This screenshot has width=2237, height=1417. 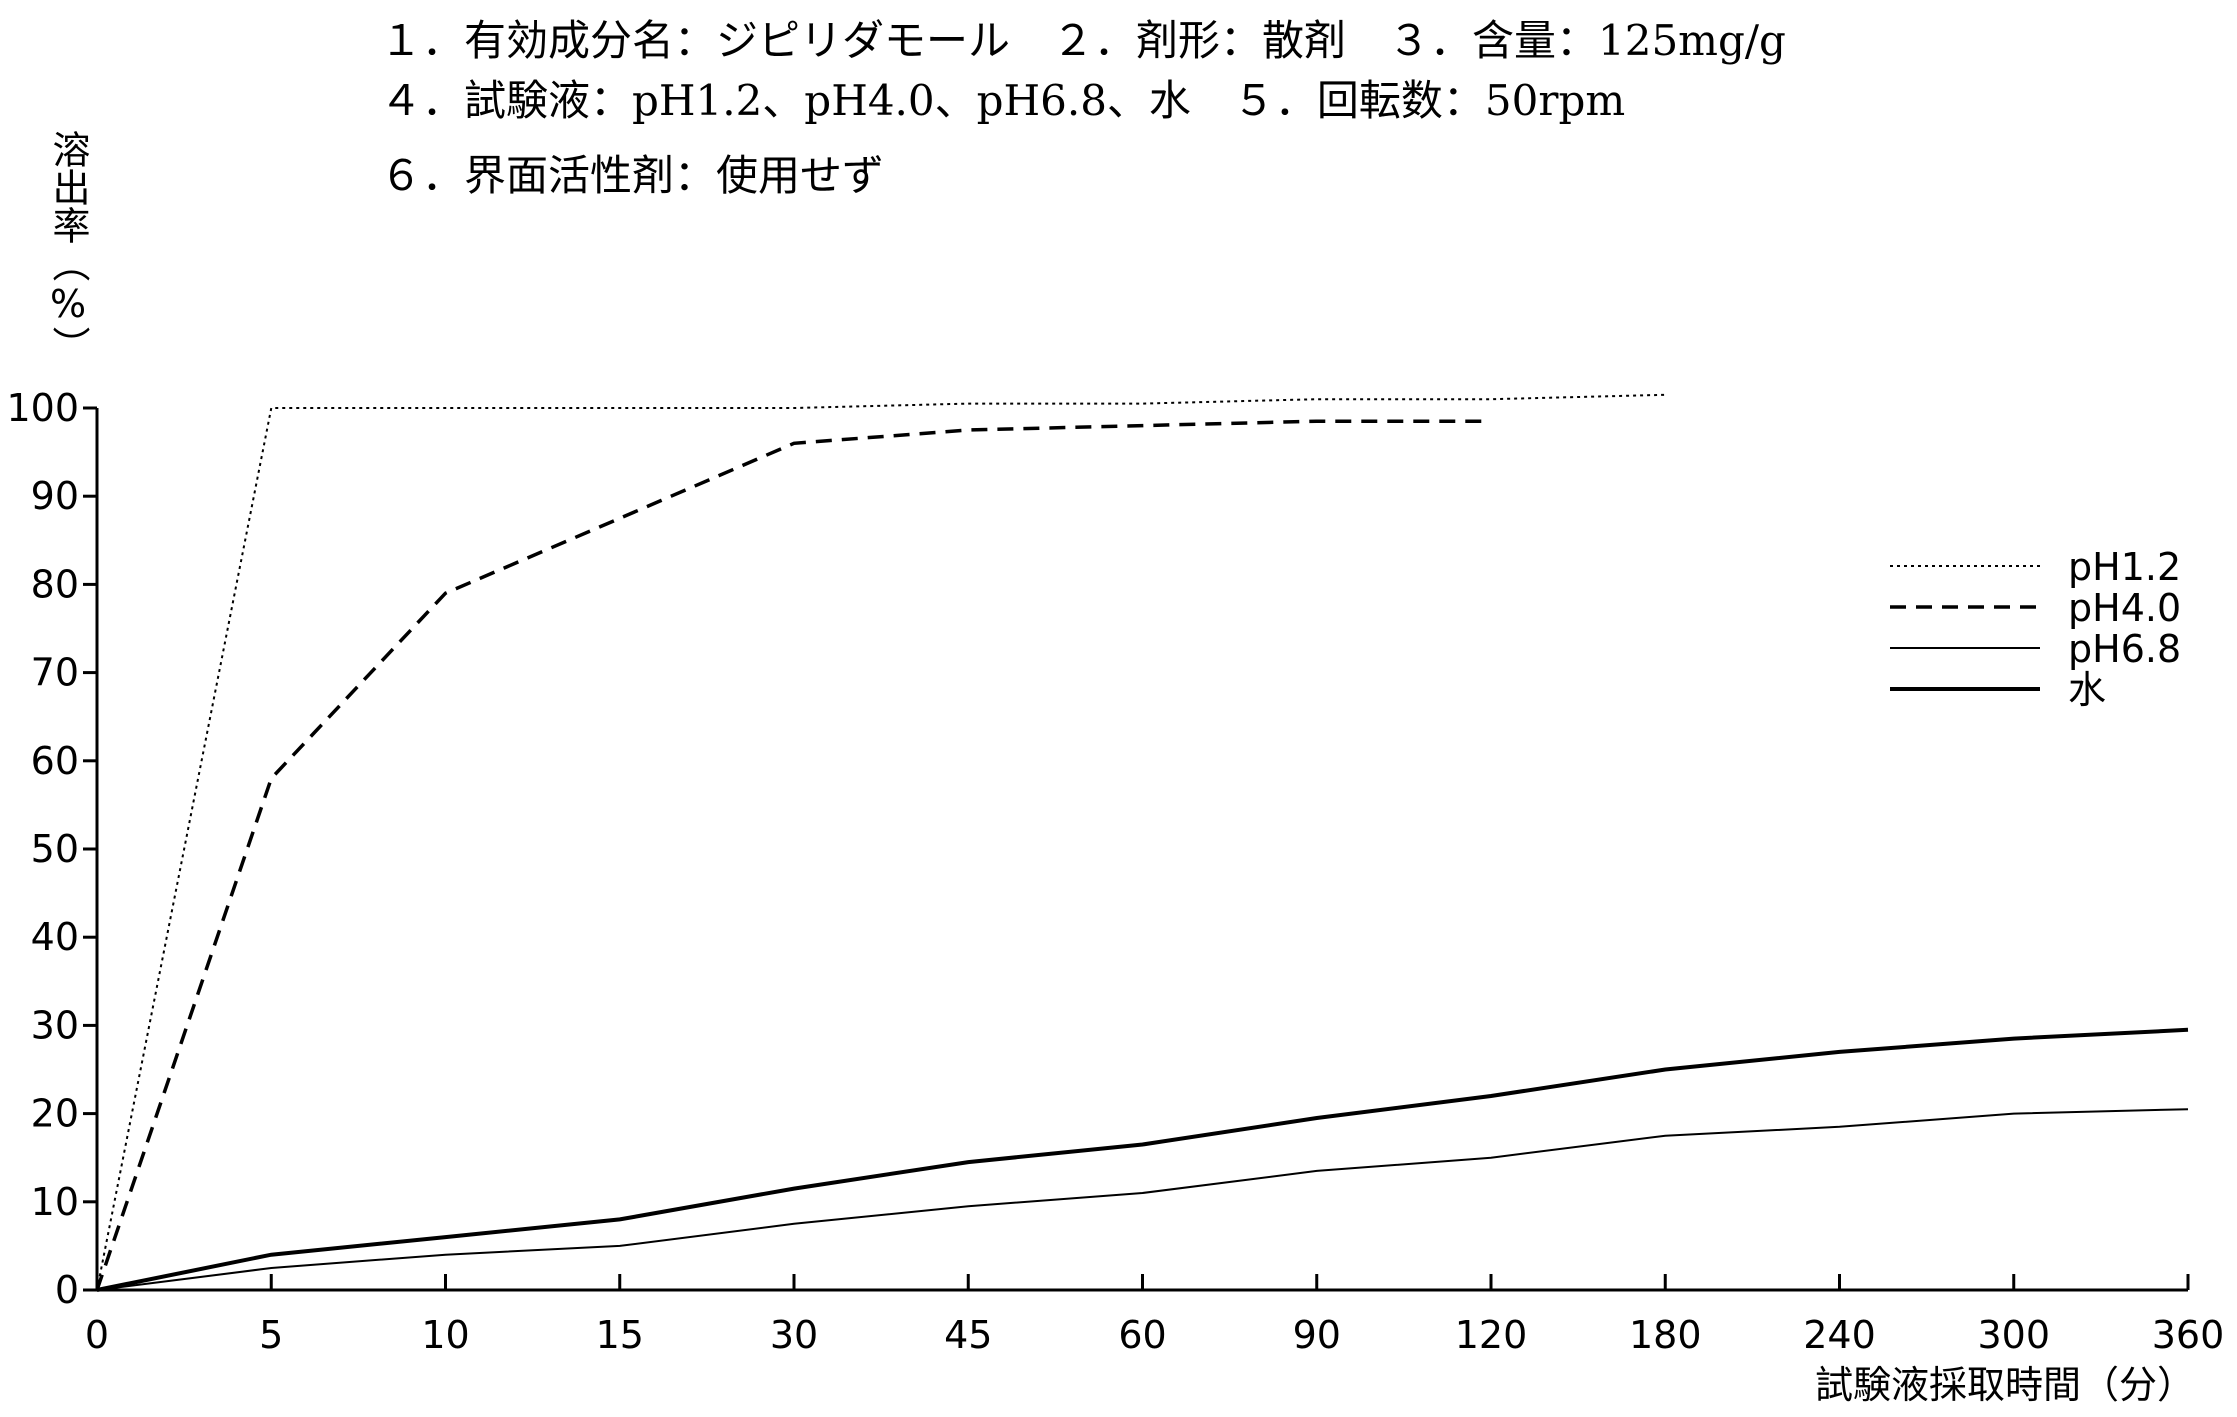 What do you see at coordinates (271, 1335) in the screenshot?
I see `x-tick-label: 5` at bounding box center [271, 1335].